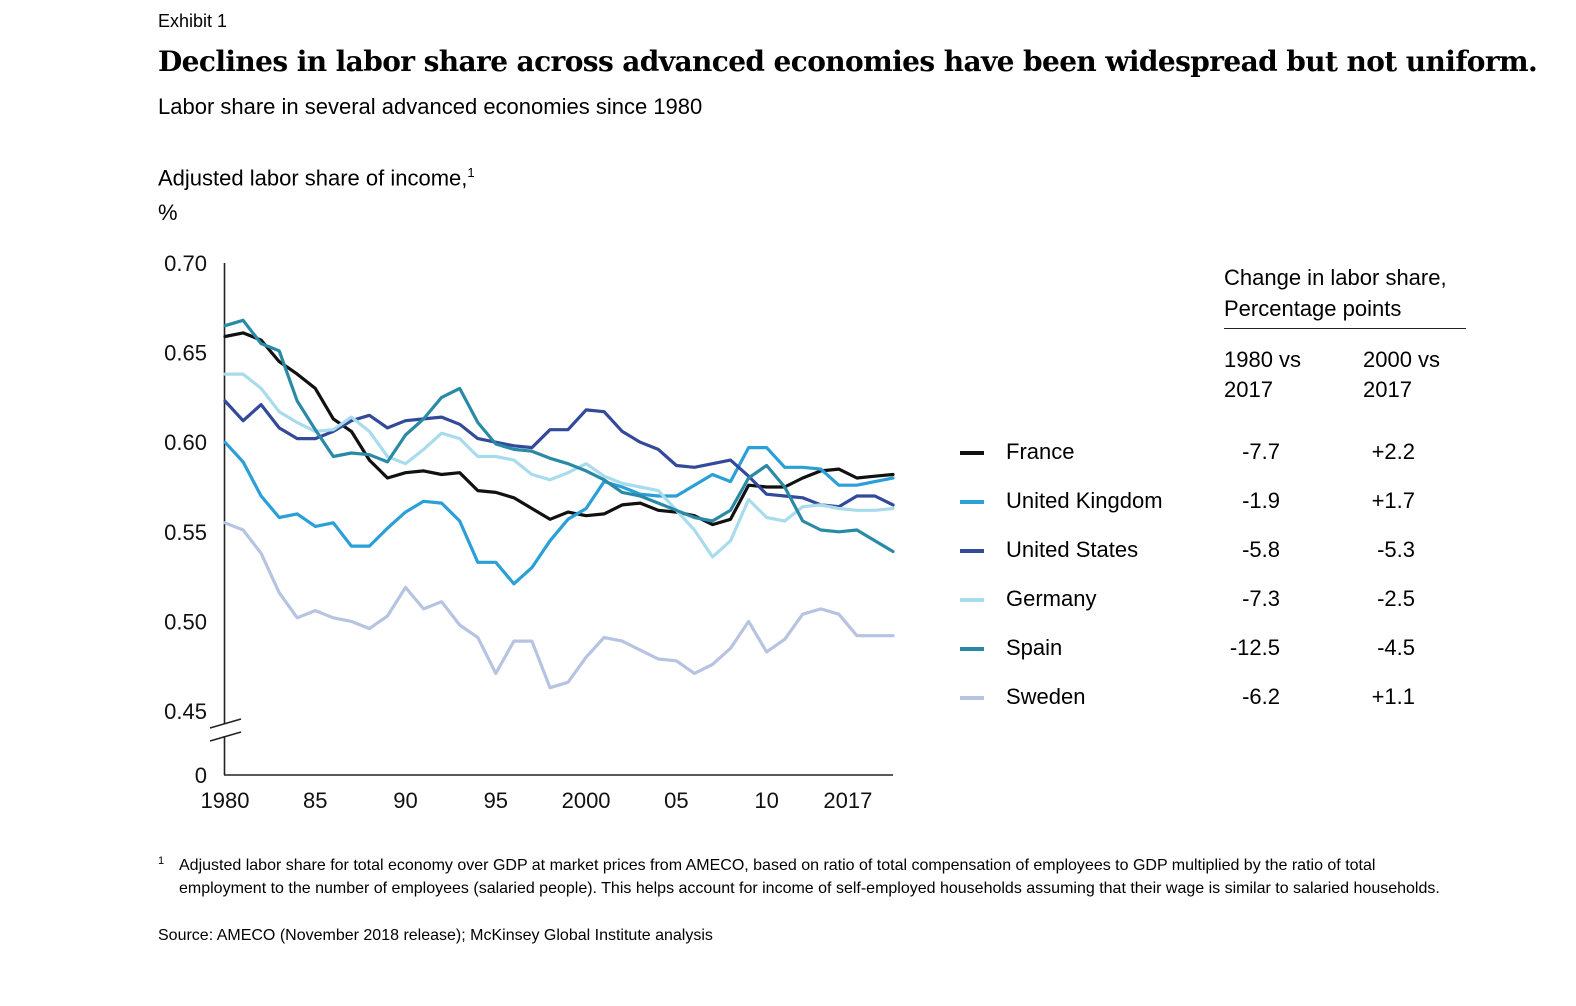  What do you see at coordinates (496, 800) in the screenshot?
I see `x-tick-label: 95` at bounding box center [496, 800].